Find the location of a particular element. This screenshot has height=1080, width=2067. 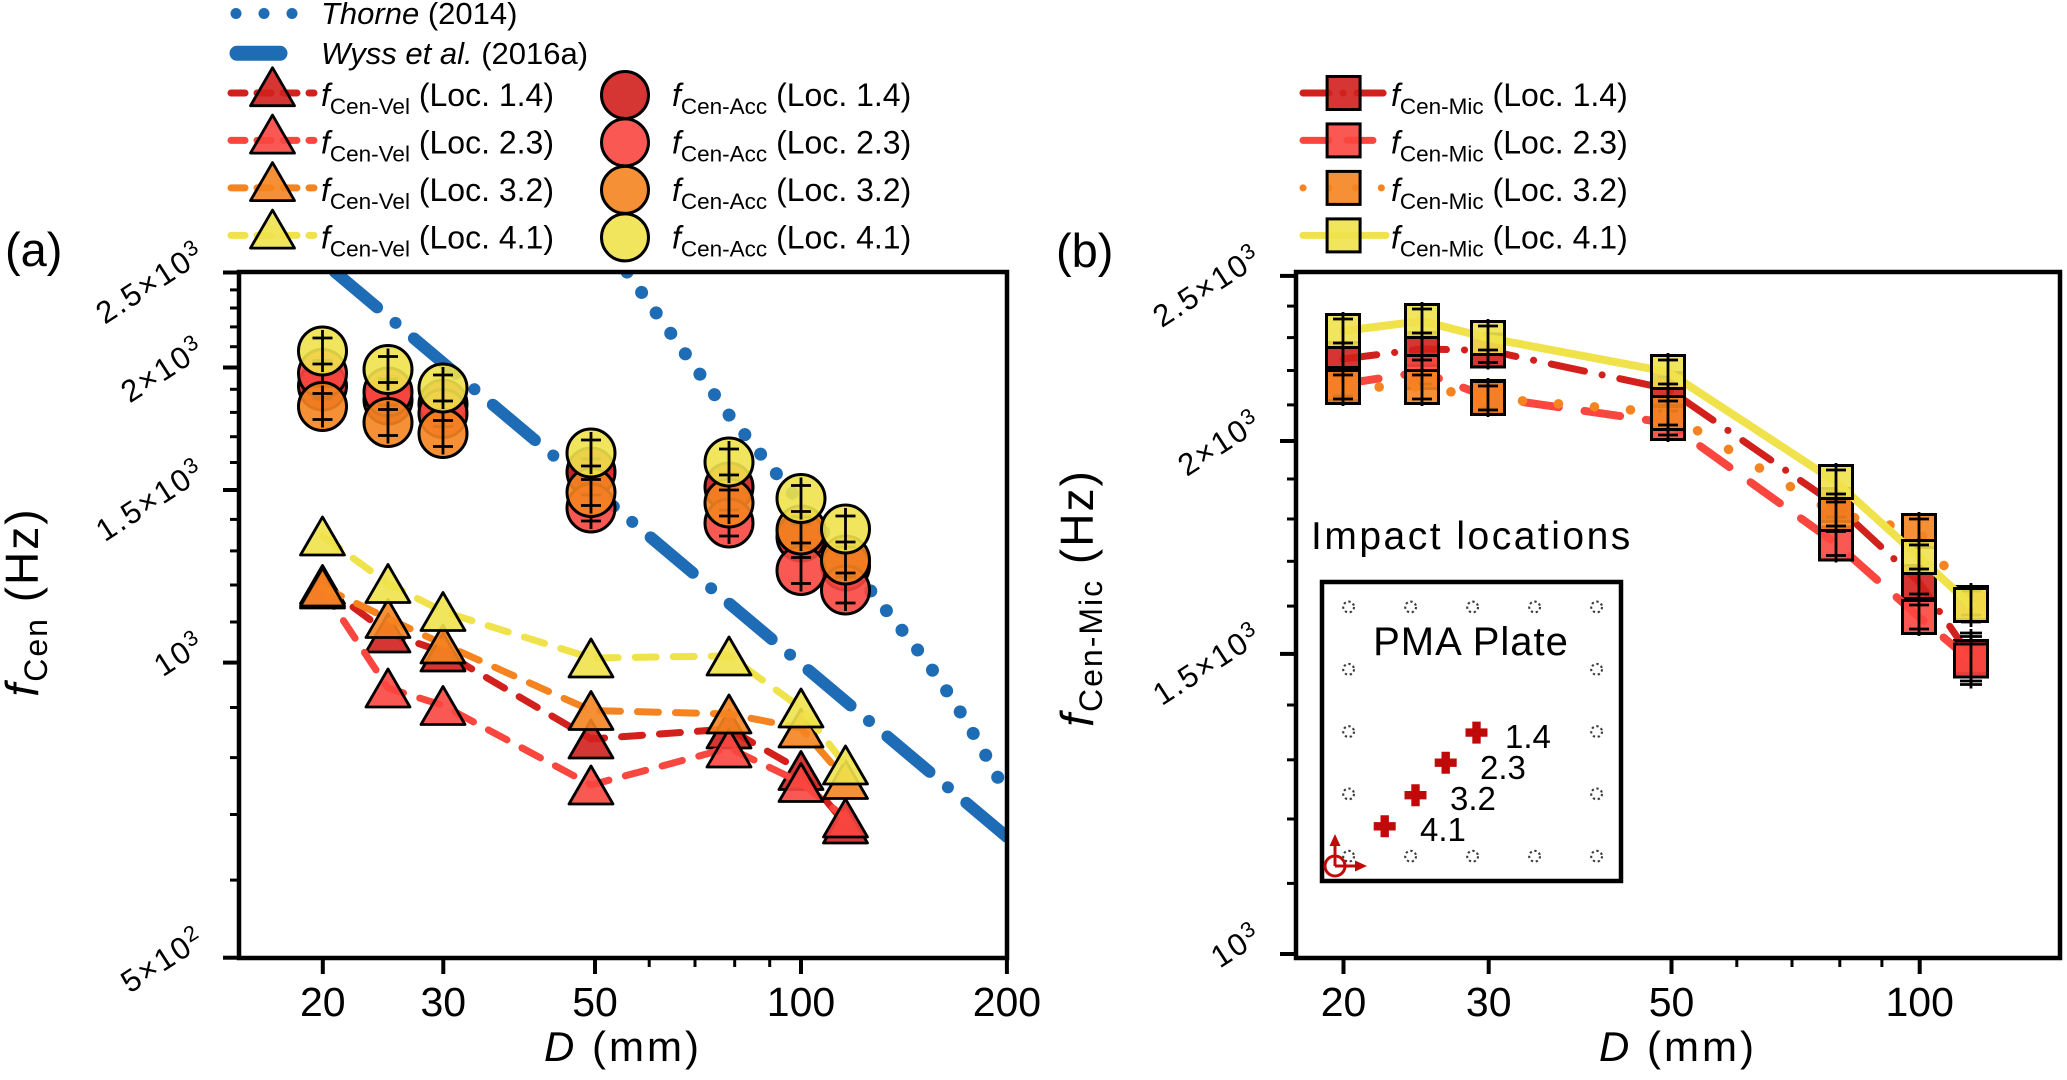

svg-text: (a) is located at coordinates (33, 249).